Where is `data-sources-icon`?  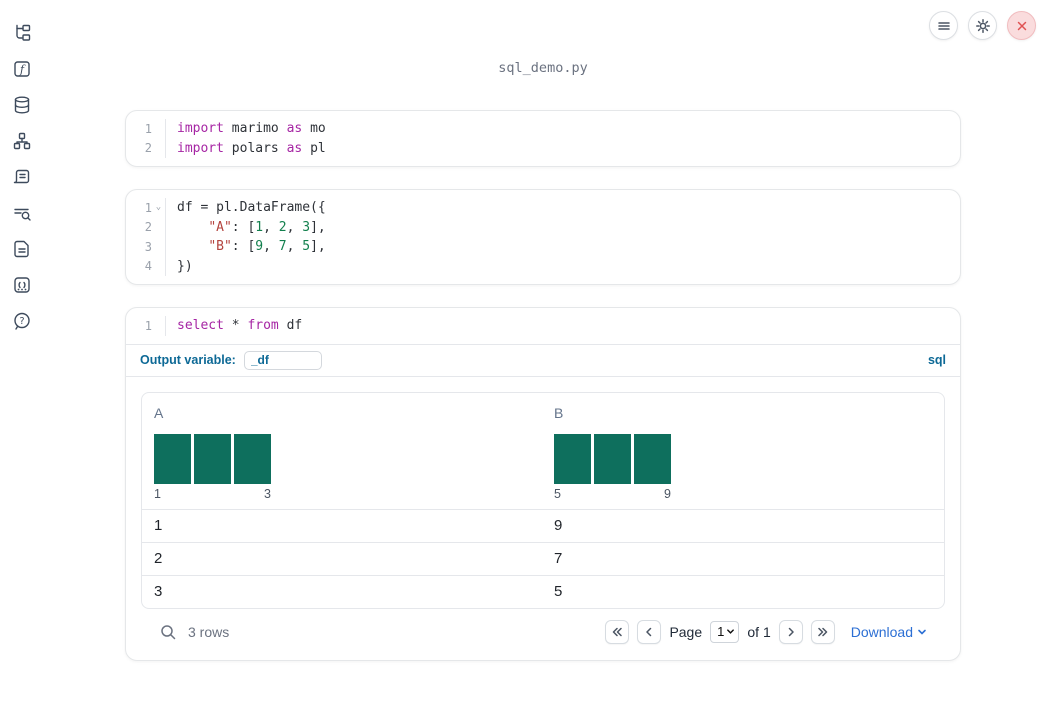
data-sources-icon is located at coordinates (22, 105).